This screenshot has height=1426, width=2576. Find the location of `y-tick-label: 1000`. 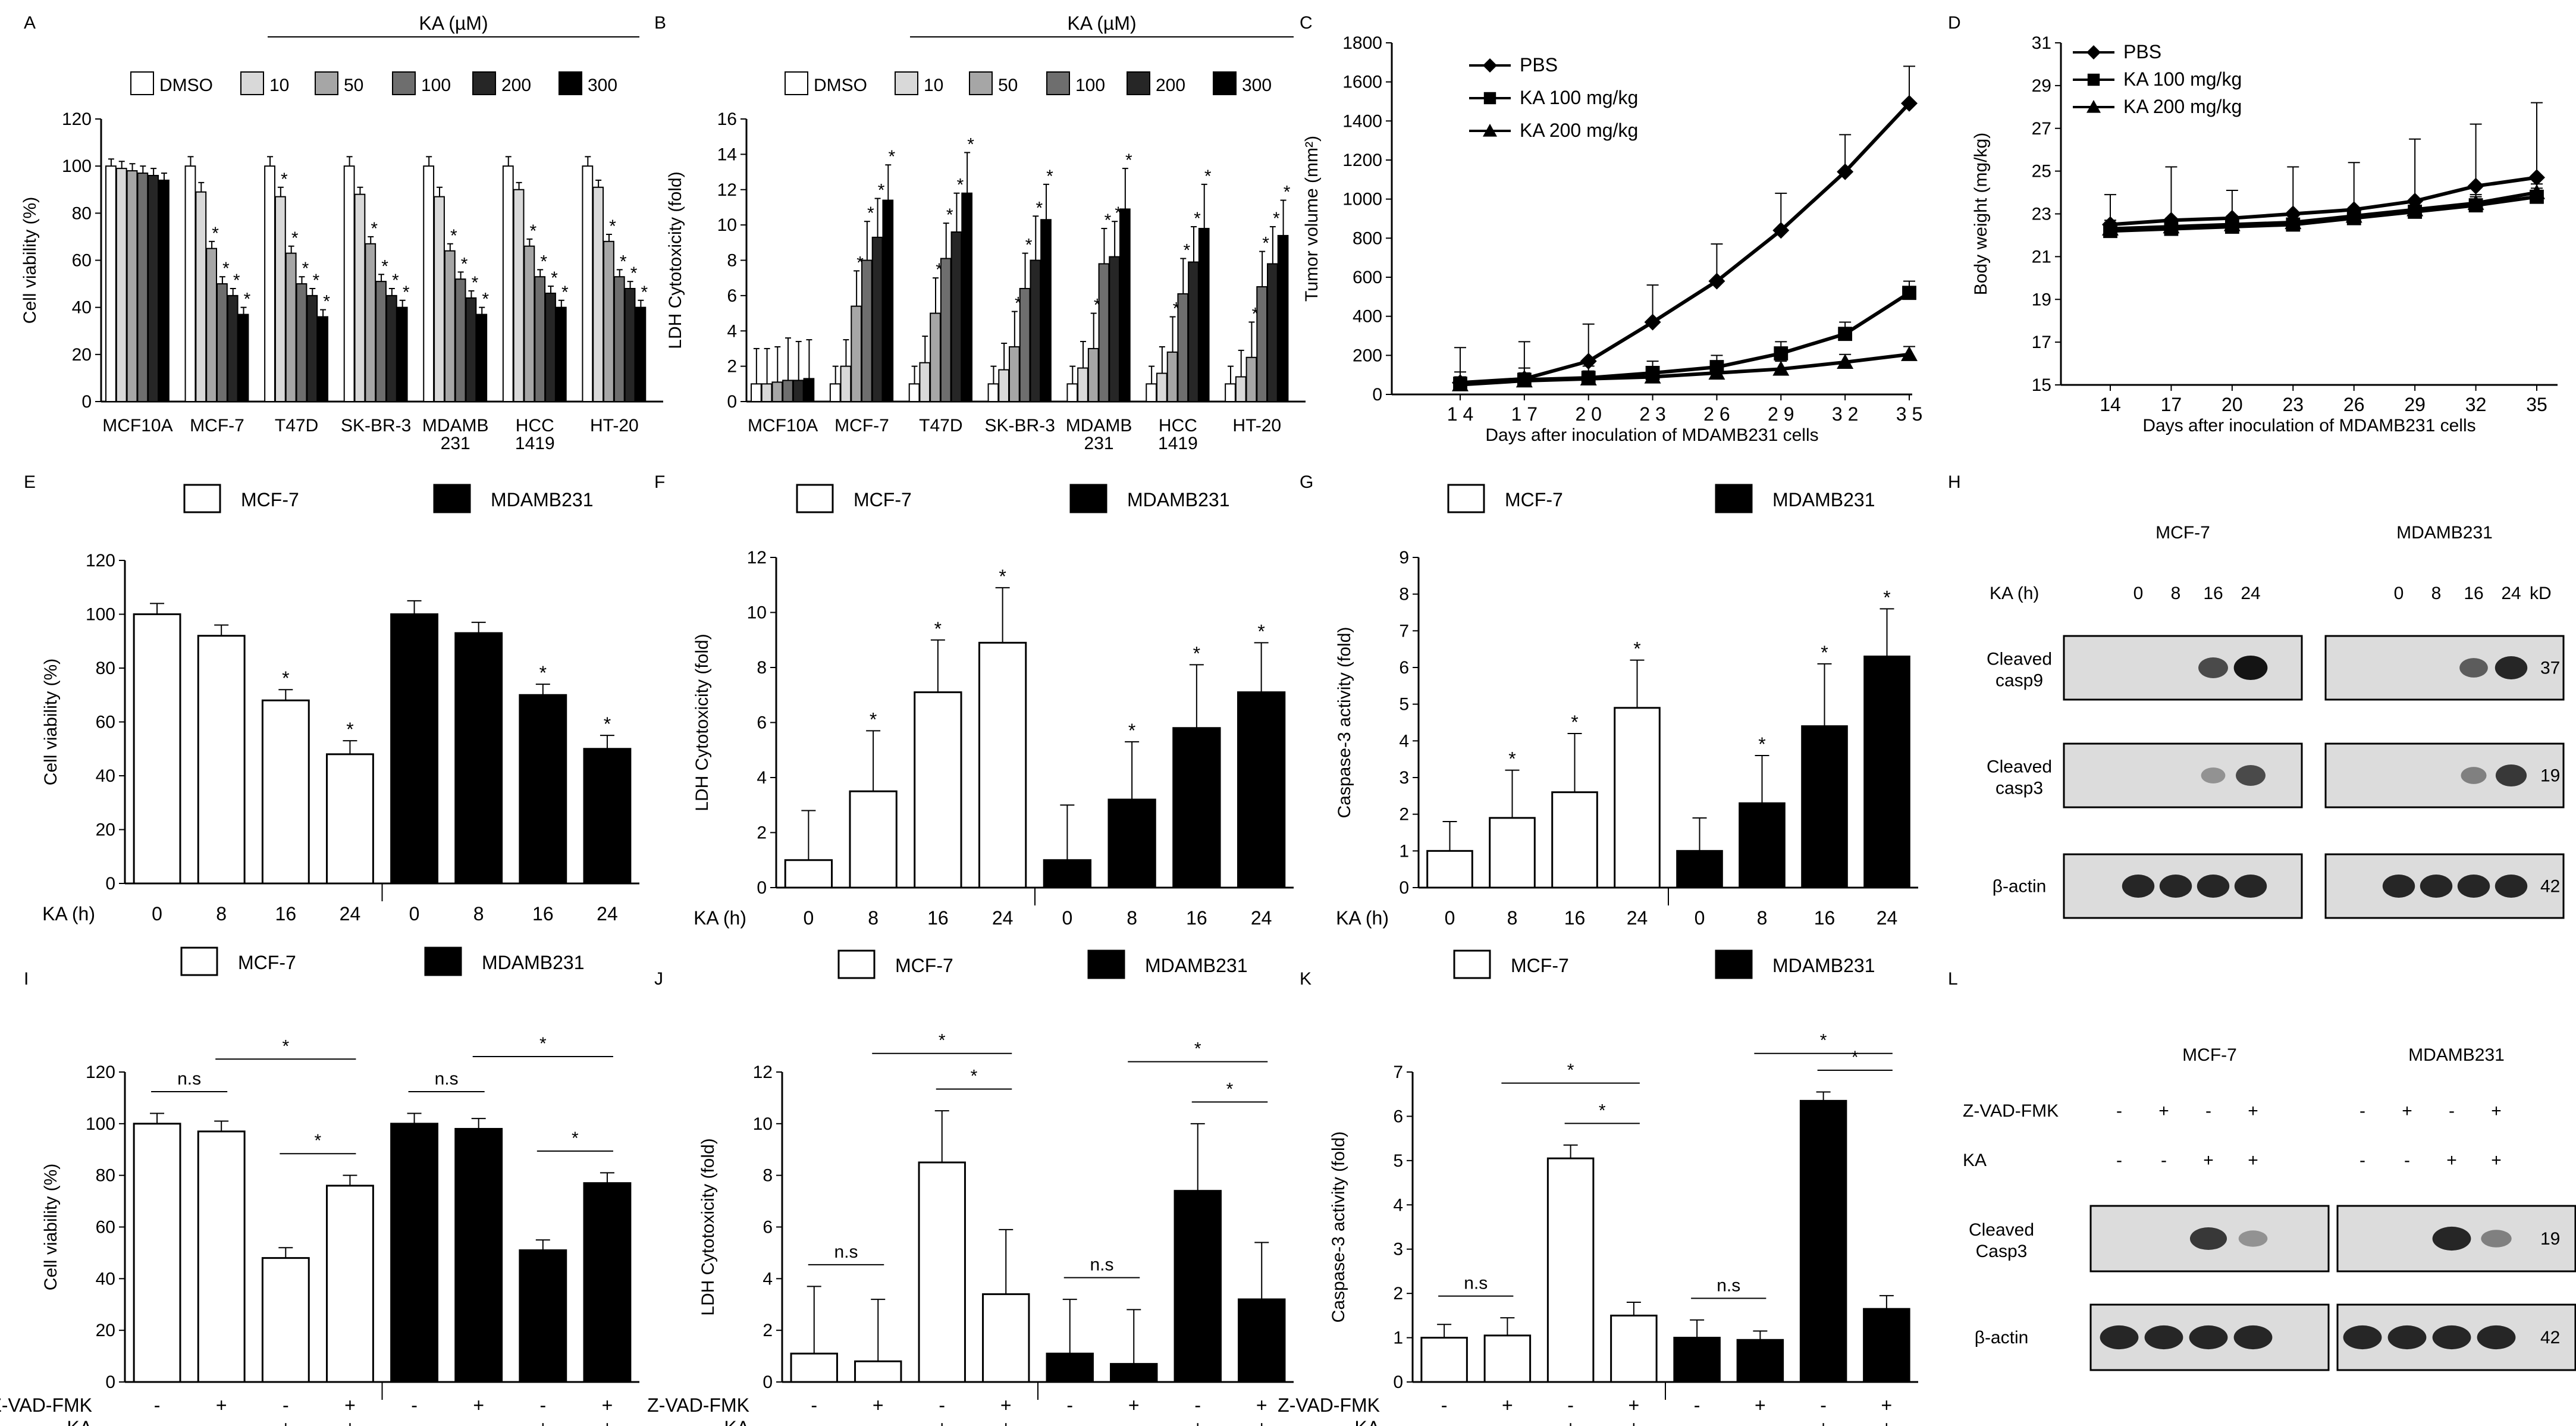

y-tick-label: 1000 is located at coordinates (1362, 199).